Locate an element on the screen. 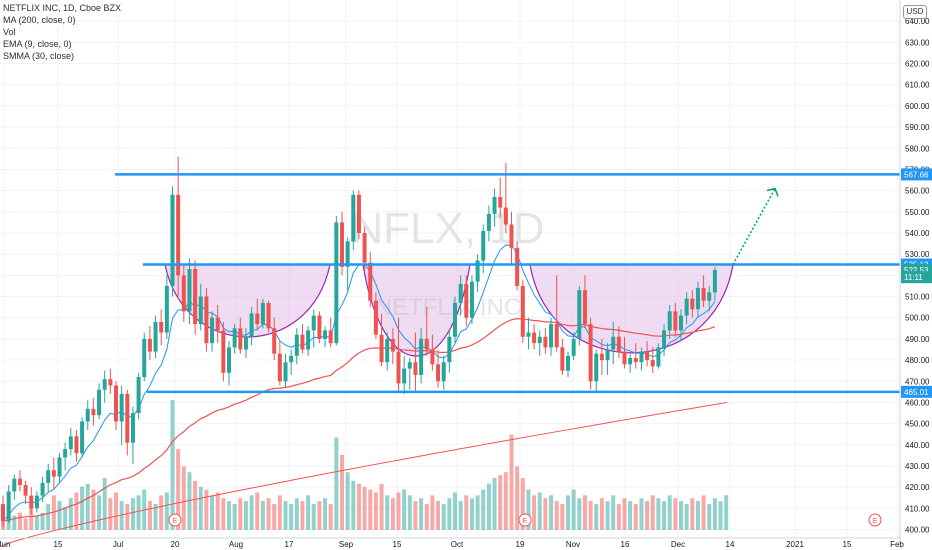 The image size is (932, 550). price-label-text: 522.53 is located at coordinates (916, 270).